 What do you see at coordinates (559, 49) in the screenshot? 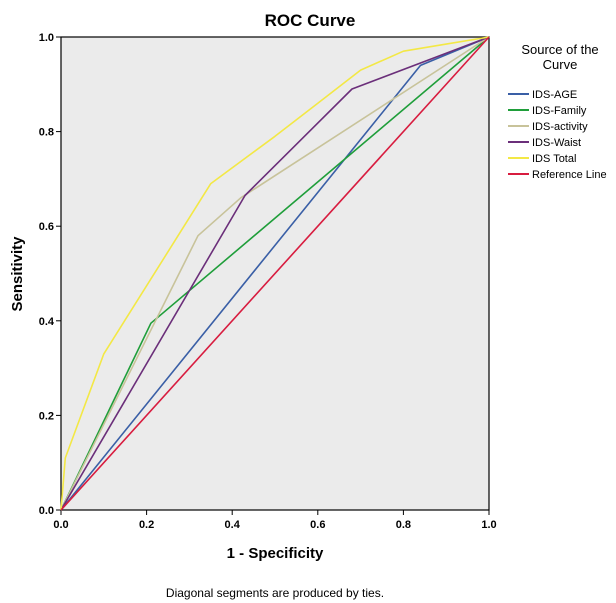
I see `legend-title-line-1: Source of the` at bounding box center [559, 49].